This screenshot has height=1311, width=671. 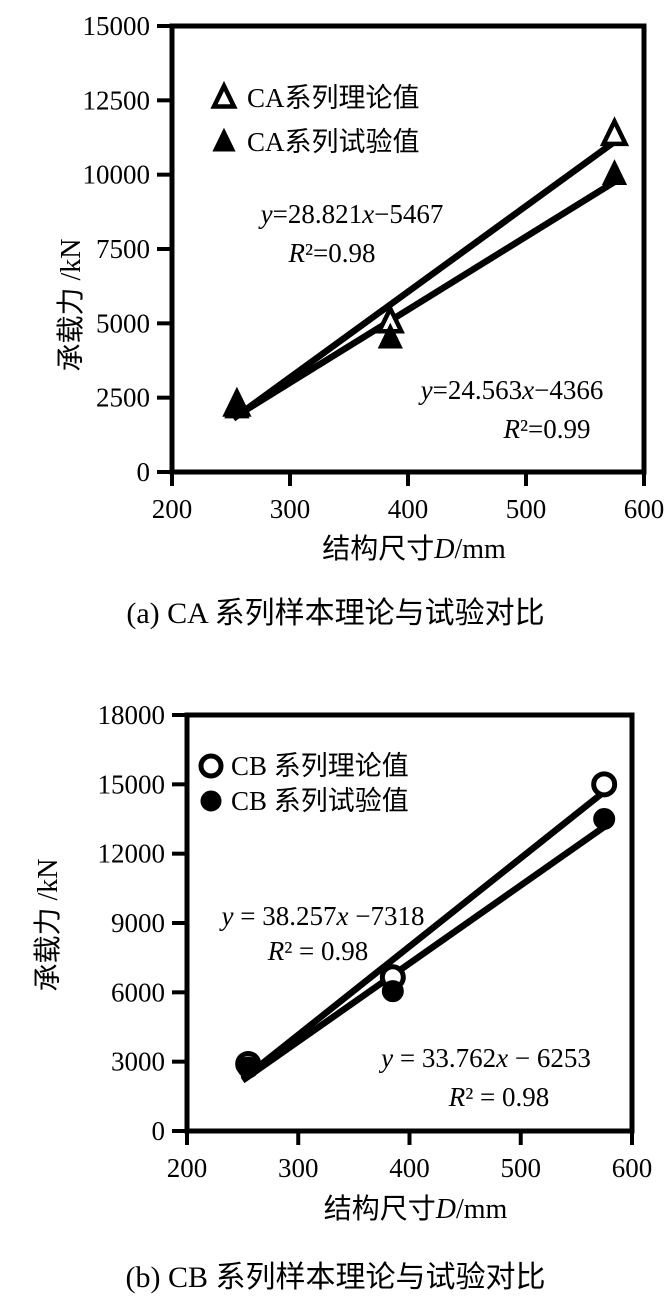 I want to click on fit-r2-b-1: R² = 0.98, so click(x=499, y=1097).